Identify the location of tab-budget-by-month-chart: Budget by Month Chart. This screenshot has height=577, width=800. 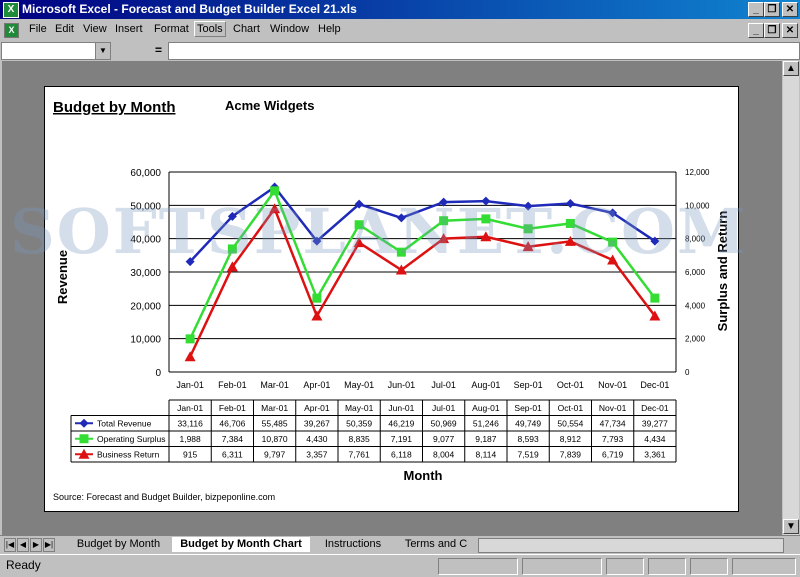
(241, 544).